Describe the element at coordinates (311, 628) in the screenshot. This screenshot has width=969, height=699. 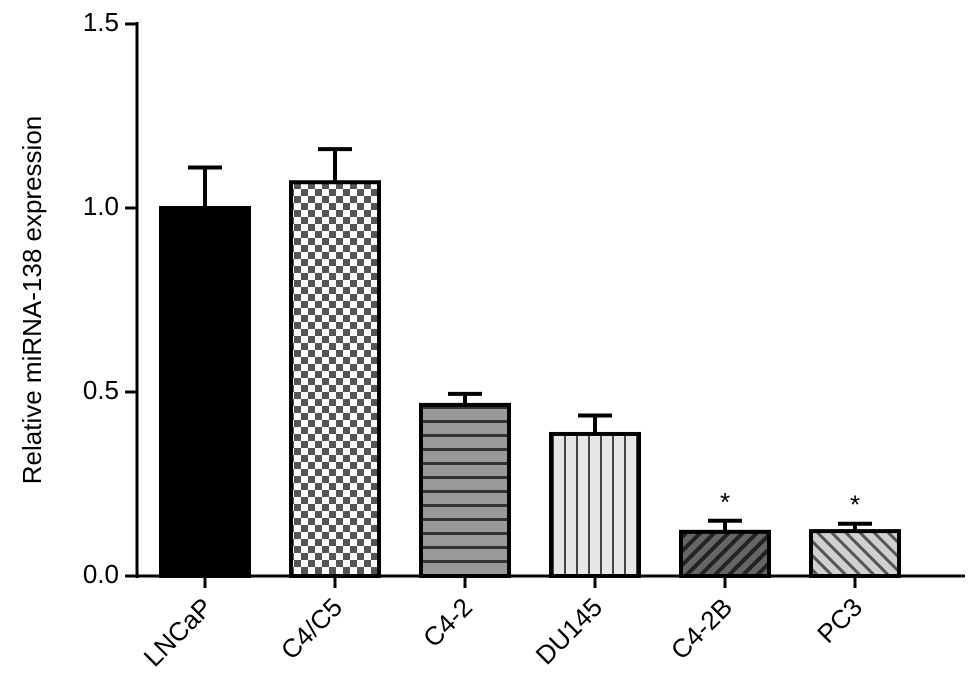
I see `x-tick-label: C4/C5` at that location.